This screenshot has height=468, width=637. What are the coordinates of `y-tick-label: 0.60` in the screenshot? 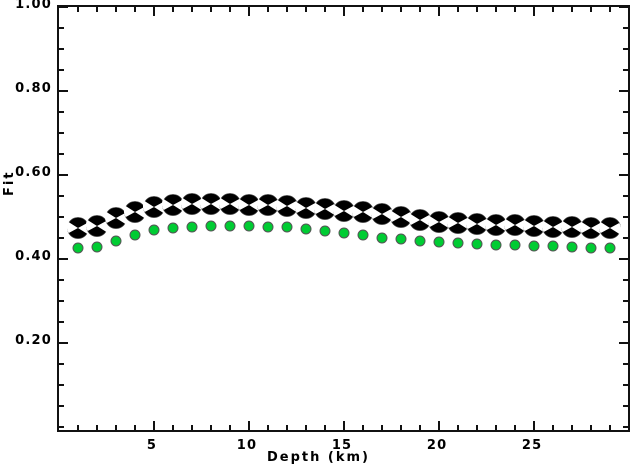 It's located at (33, 172).